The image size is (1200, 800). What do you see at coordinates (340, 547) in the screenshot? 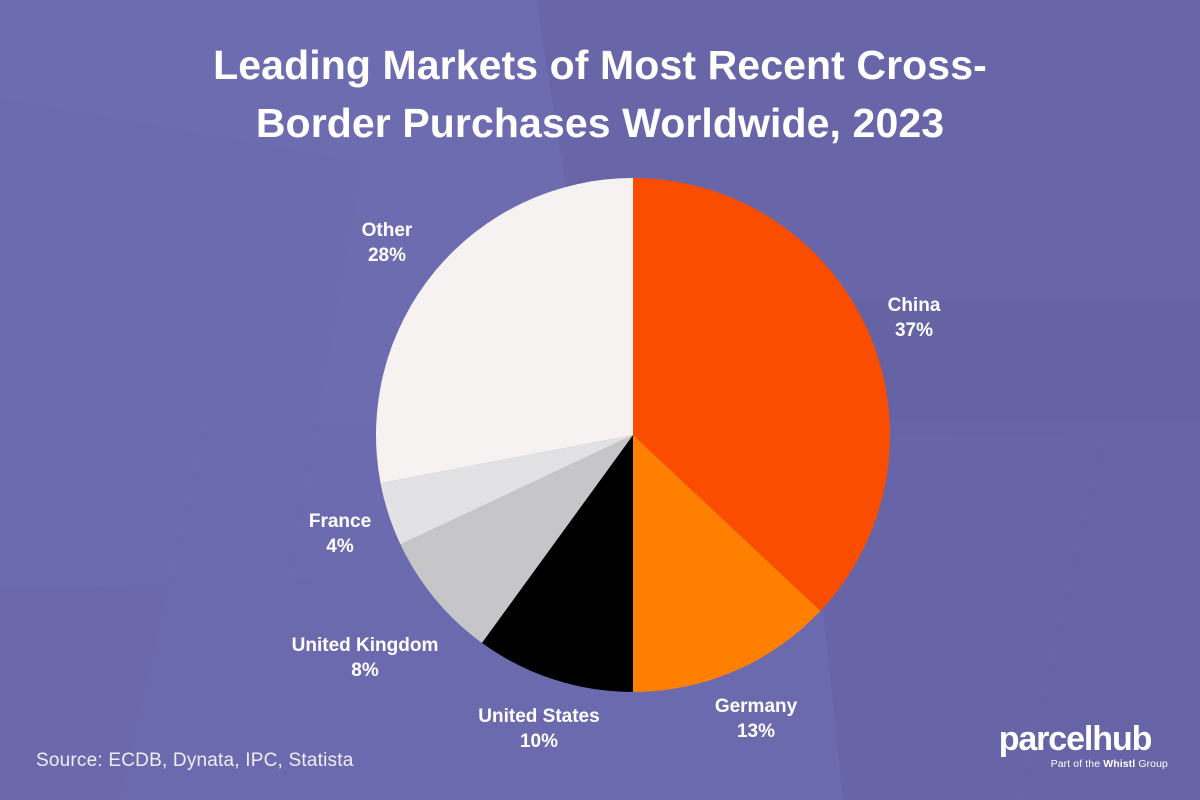
I see `slice-label-france-value: 4%` at bounding box center [340, 547].